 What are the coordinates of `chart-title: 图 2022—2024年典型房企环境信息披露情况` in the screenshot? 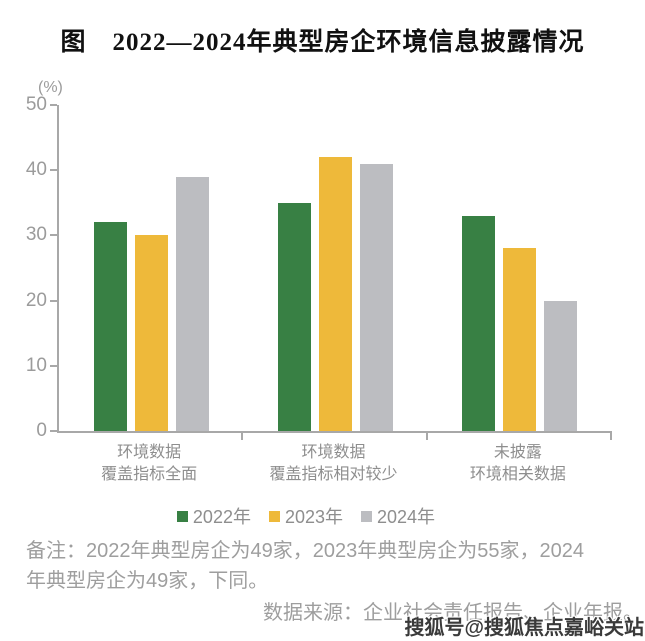 It's located at (322, 42).